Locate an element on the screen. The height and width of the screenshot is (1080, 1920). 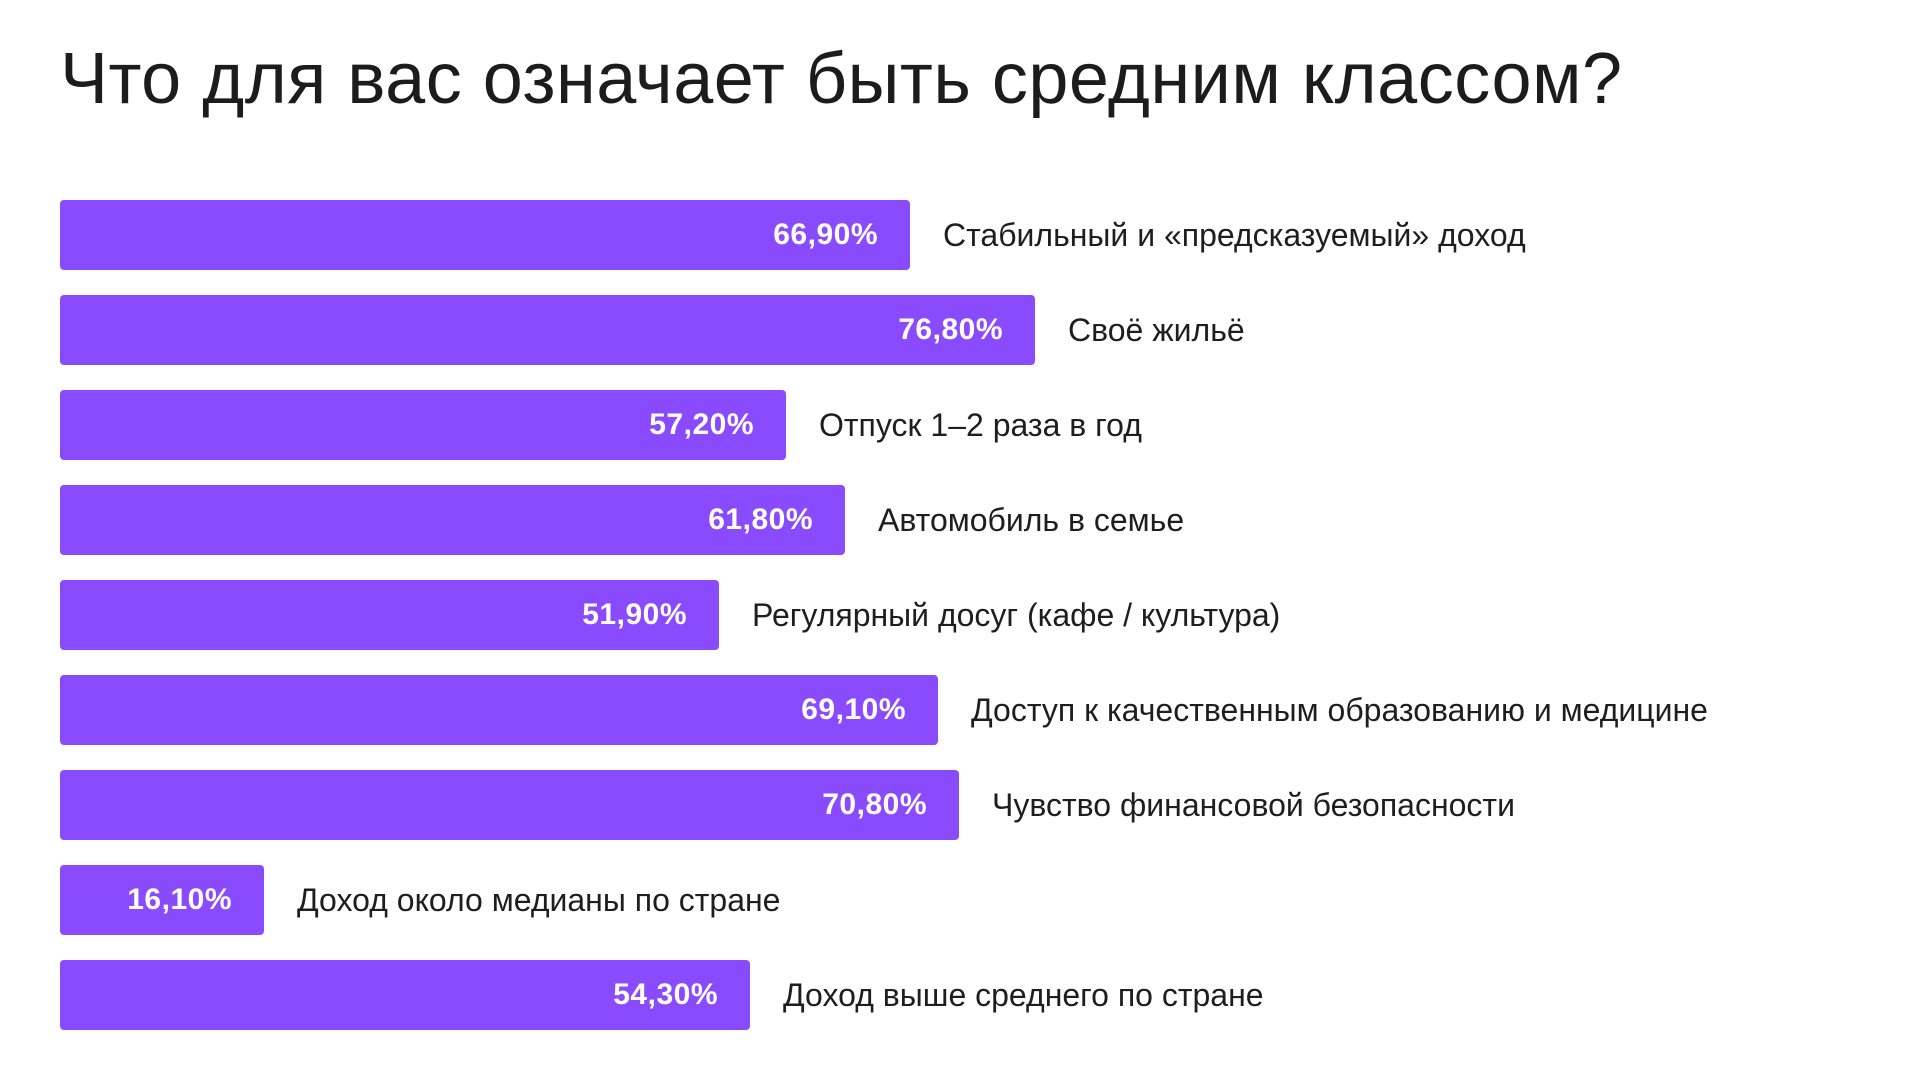
bar: 16,10% is located at coordinates (162, 900).